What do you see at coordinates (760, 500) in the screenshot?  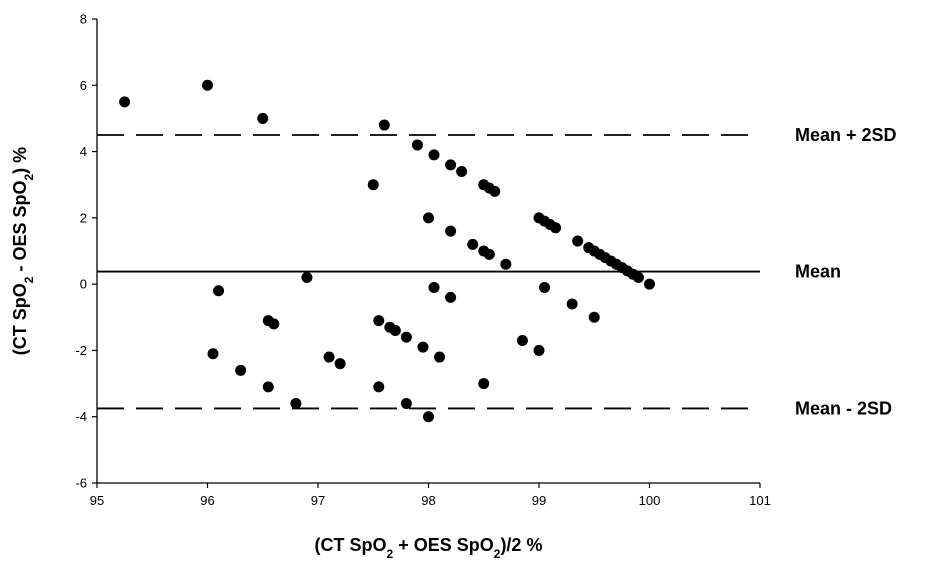 I see `x-tick-label: 101` at bounding box center [760, 500].